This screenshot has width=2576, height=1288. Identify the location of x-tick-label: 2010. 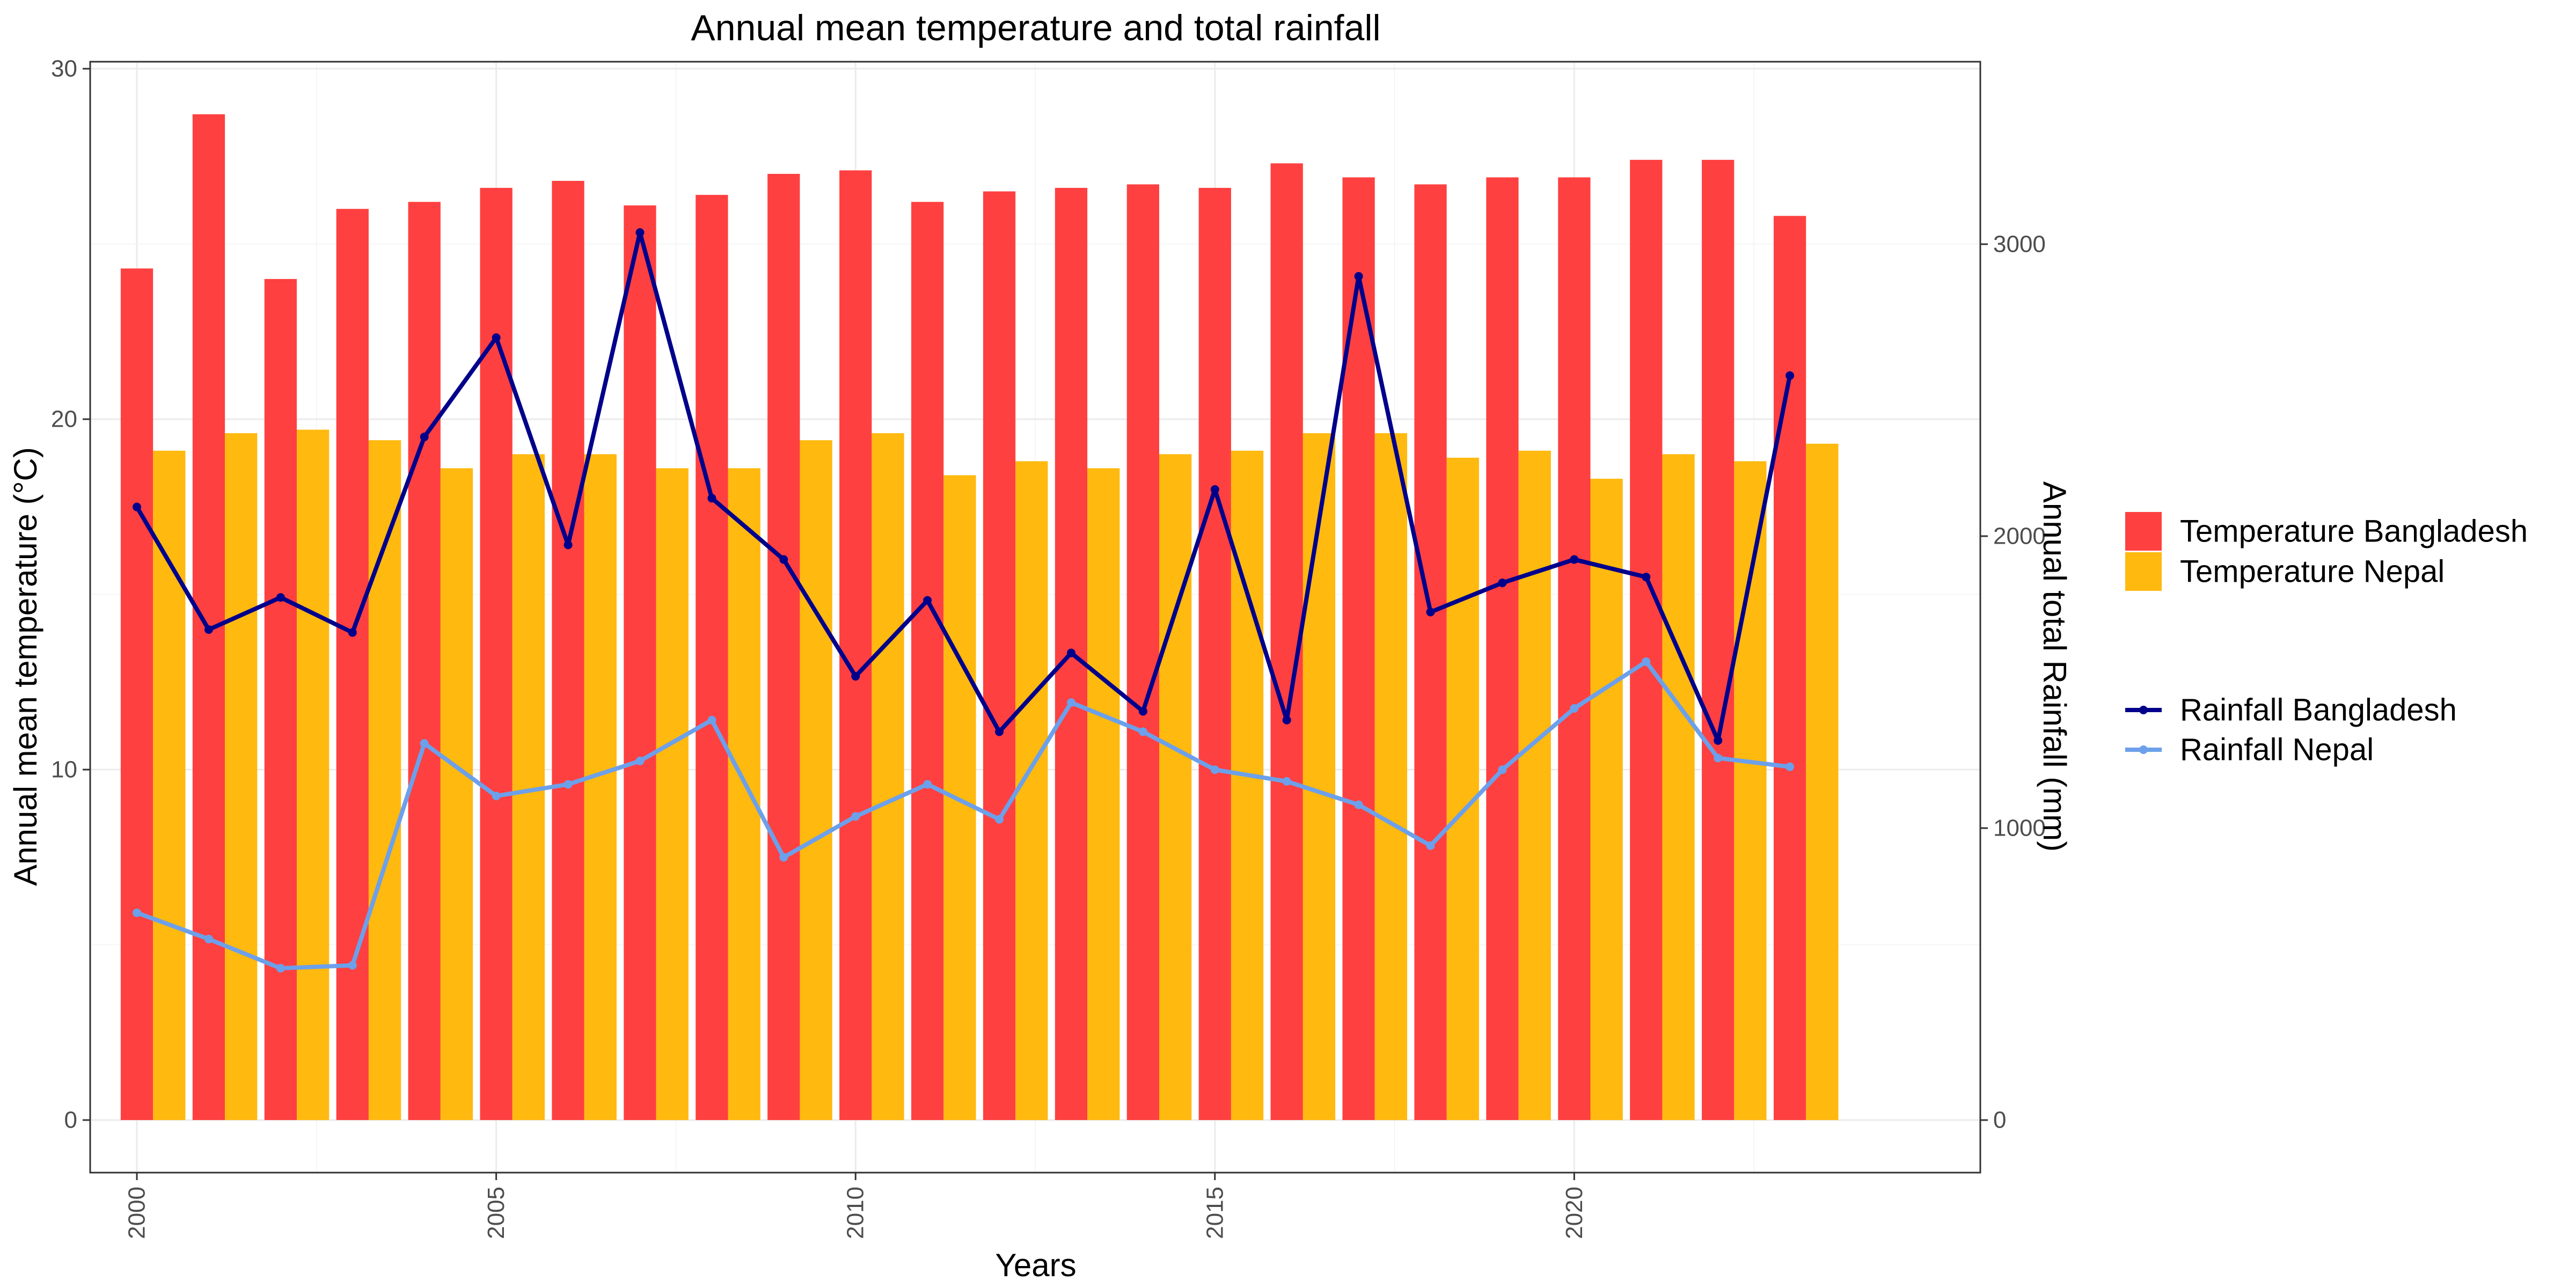
(856, 1213).